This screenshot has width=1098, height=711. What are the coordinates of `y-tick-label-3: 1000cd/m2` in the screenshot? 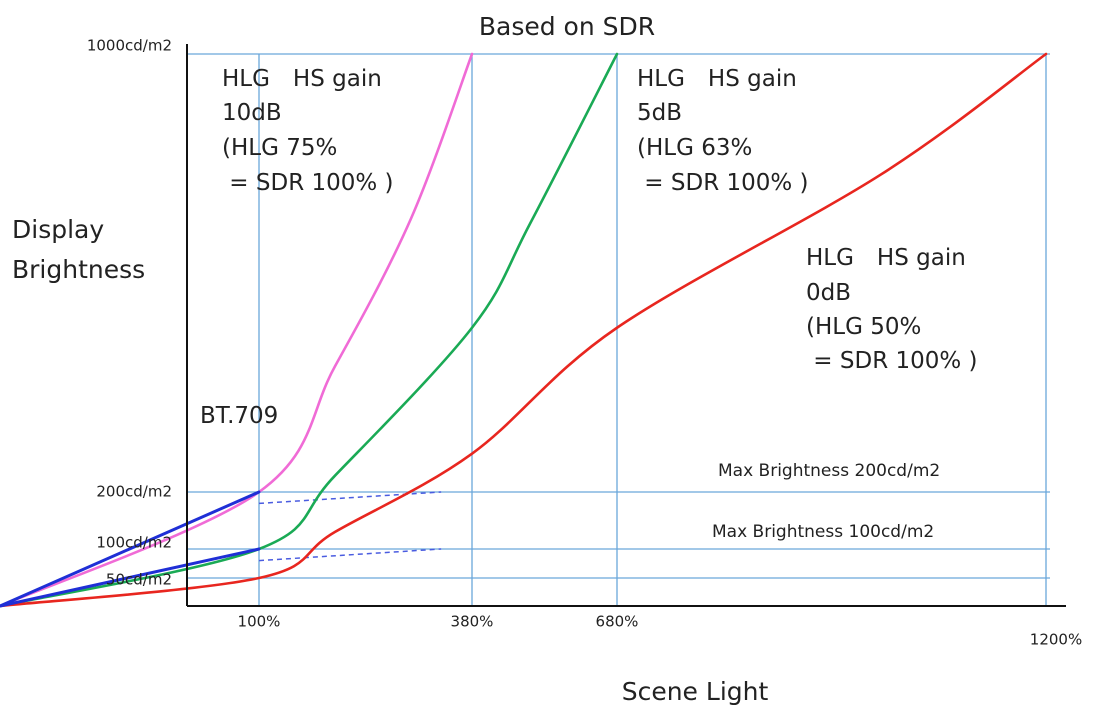 It's located at (129, 46).